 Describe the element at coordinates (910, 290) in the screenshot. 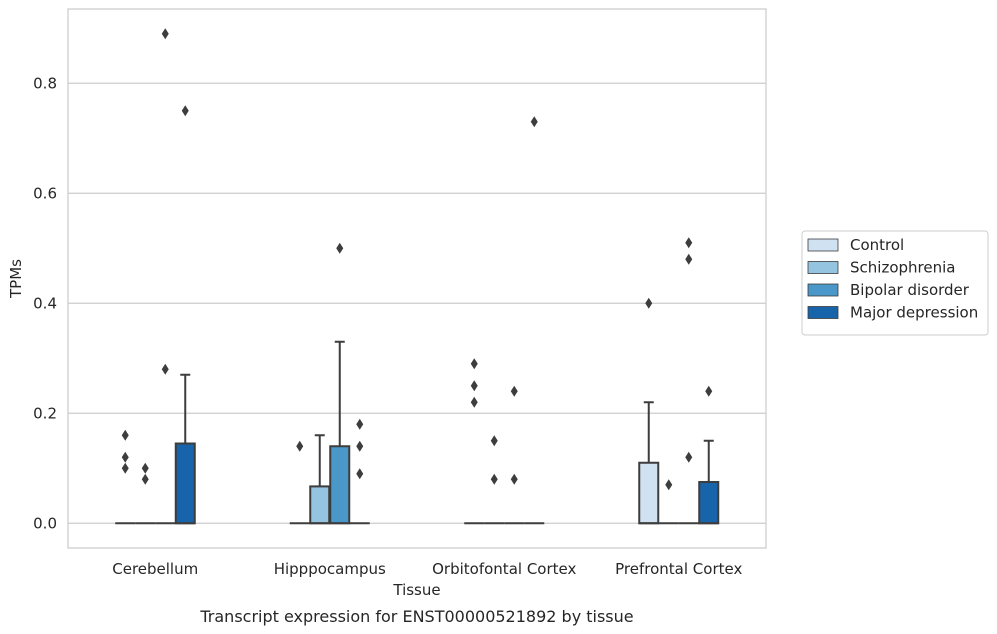

I see `legend-label: Bipolar disorder` at that location.